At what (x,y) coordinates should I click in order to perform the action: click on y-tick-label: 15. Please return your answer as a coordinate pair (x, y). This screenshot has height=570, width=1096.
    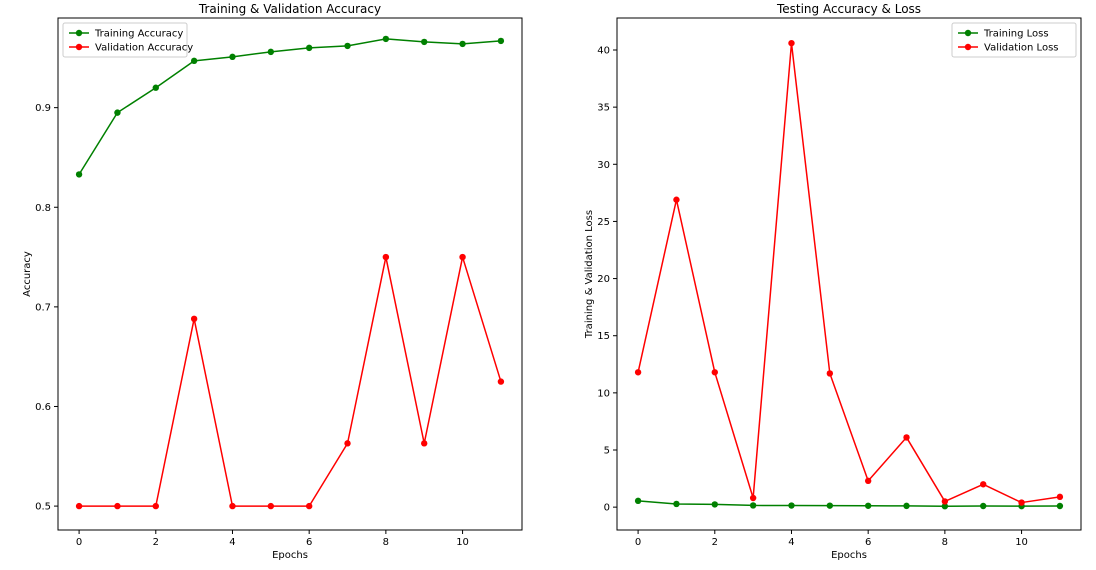
    Looking at the image, I should click on (603, 336).